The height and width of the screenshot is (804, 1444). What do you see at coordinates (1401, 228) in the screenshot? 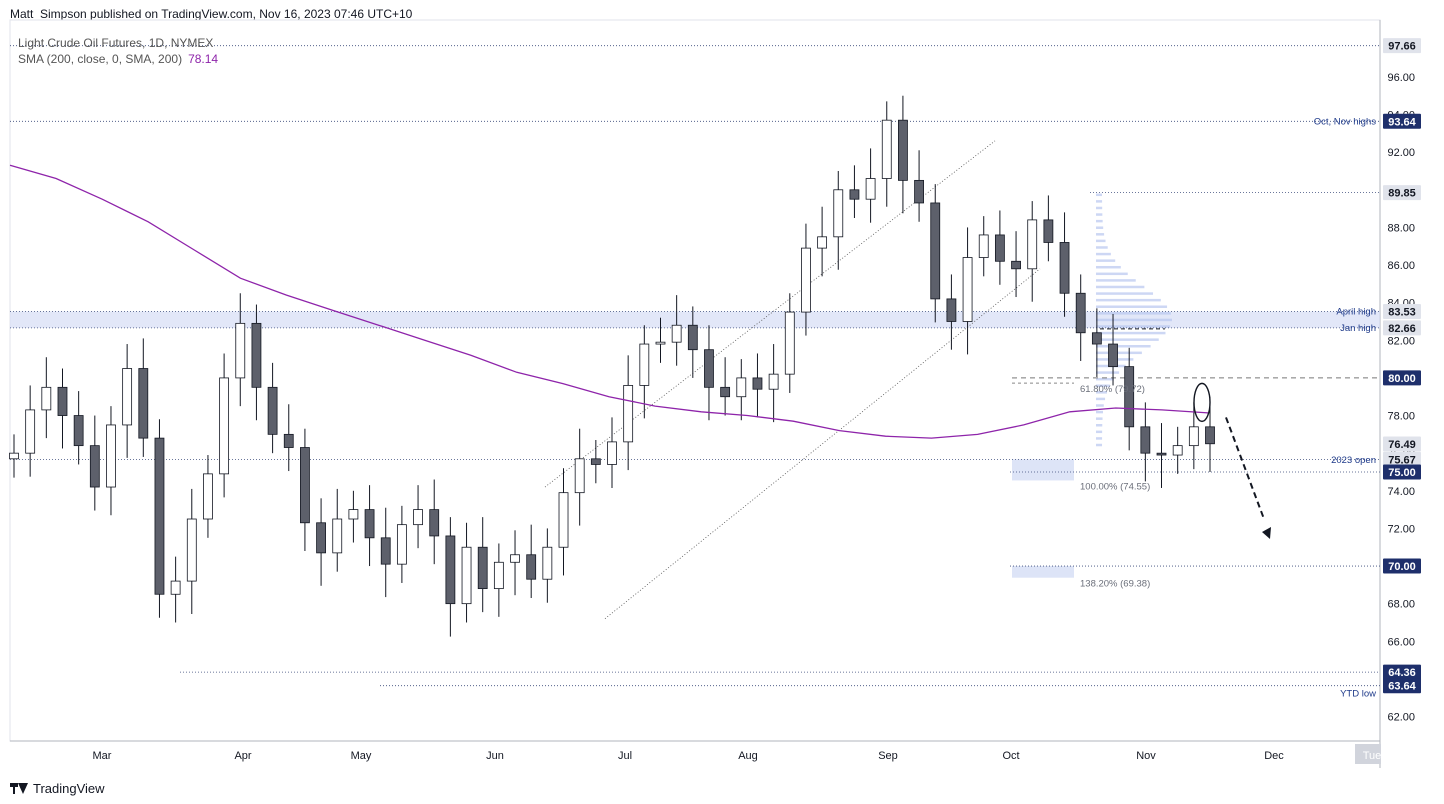
I see `y-tick-label: 88.00` at bounding box center [1401, 228].